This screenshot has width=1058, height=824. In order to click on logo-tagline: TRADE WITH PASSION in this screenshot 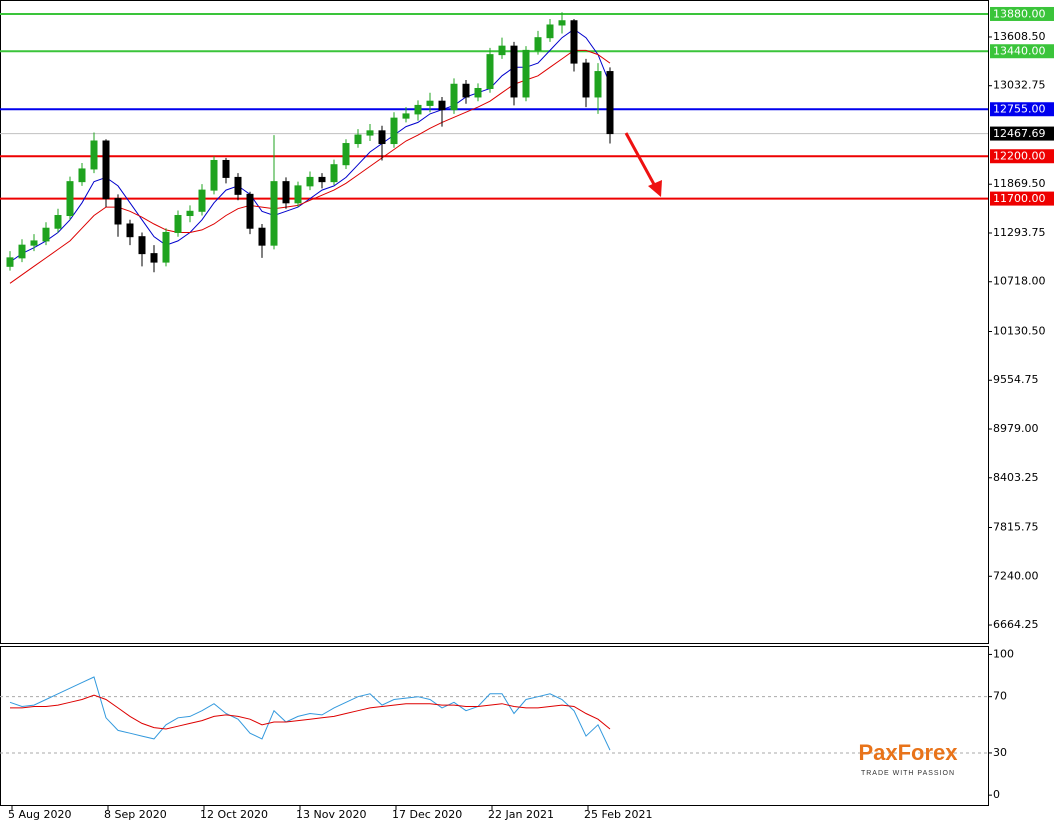, I will do `click(908, 773)`.